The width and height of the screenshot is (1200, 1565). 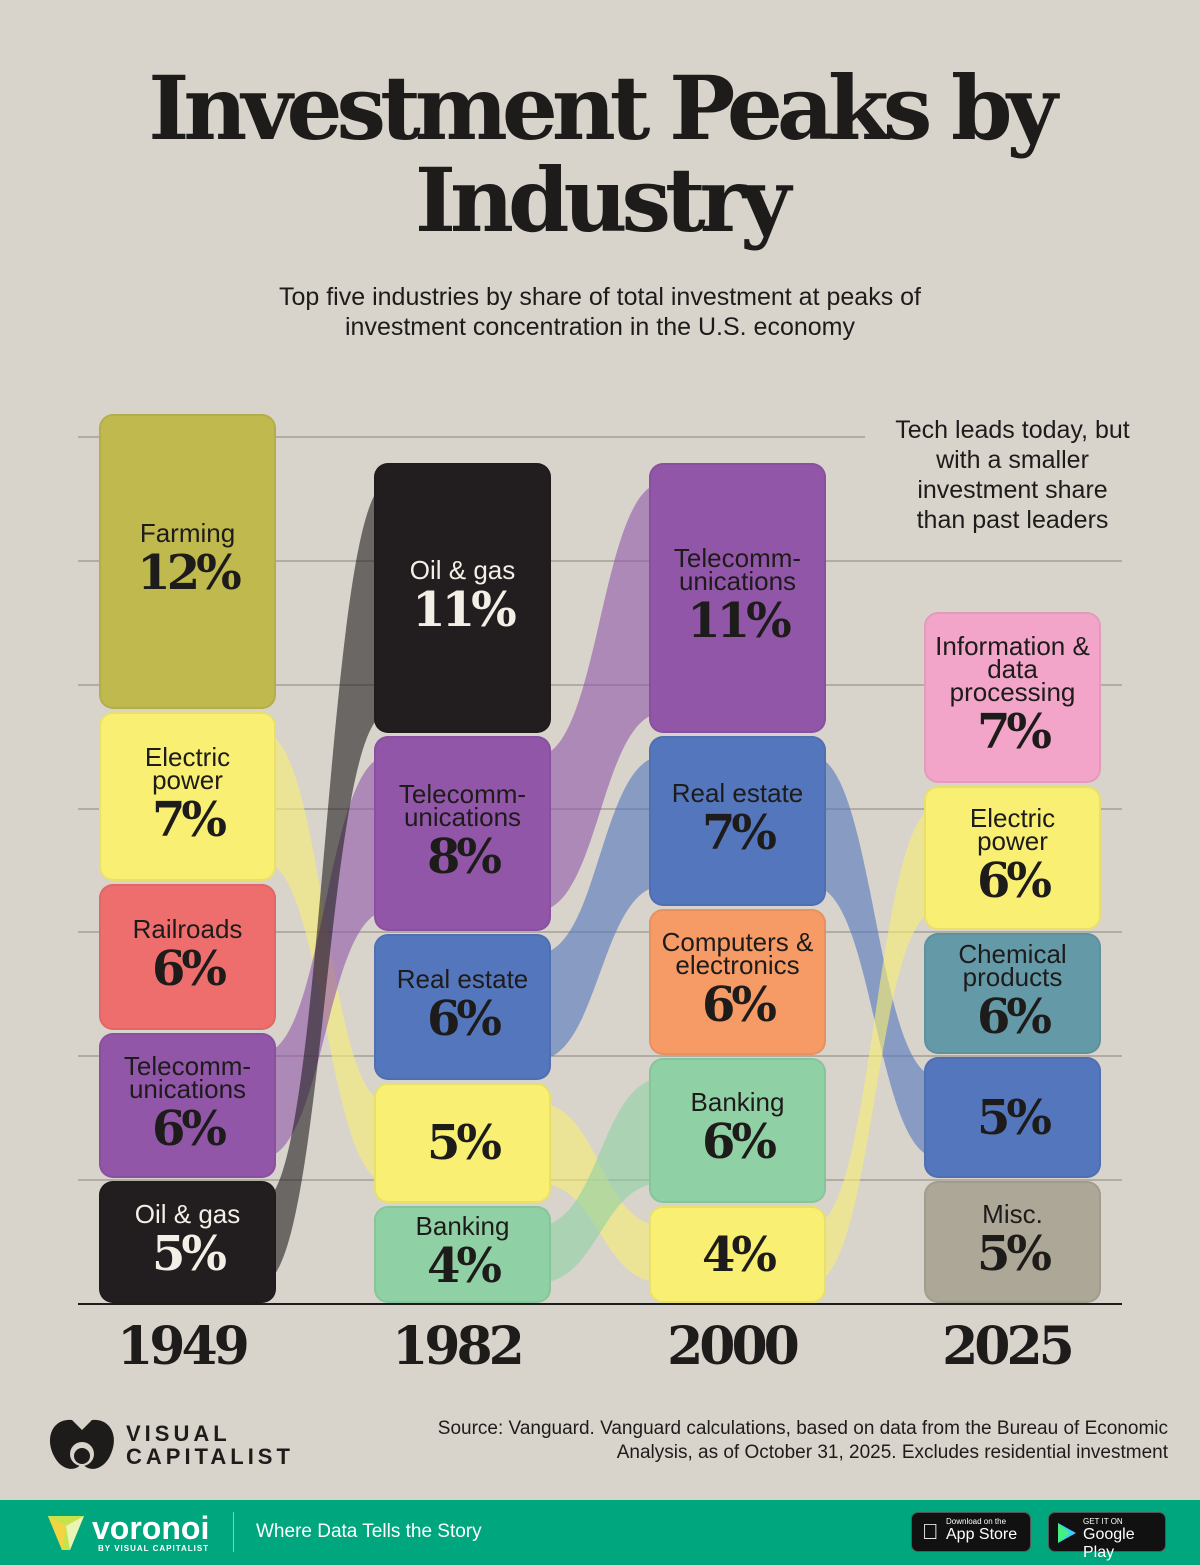 I want to click on voronoi-logo: voronoi, so click(x=151, y=1528).